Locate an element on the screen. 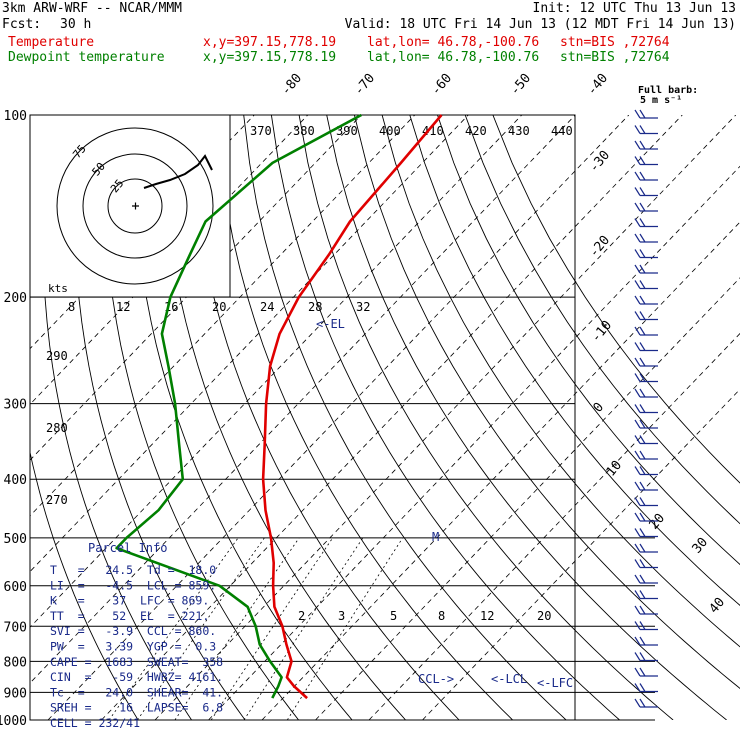  mixing-ratio-lower-label: 20 is located at coordinates (544, 616).